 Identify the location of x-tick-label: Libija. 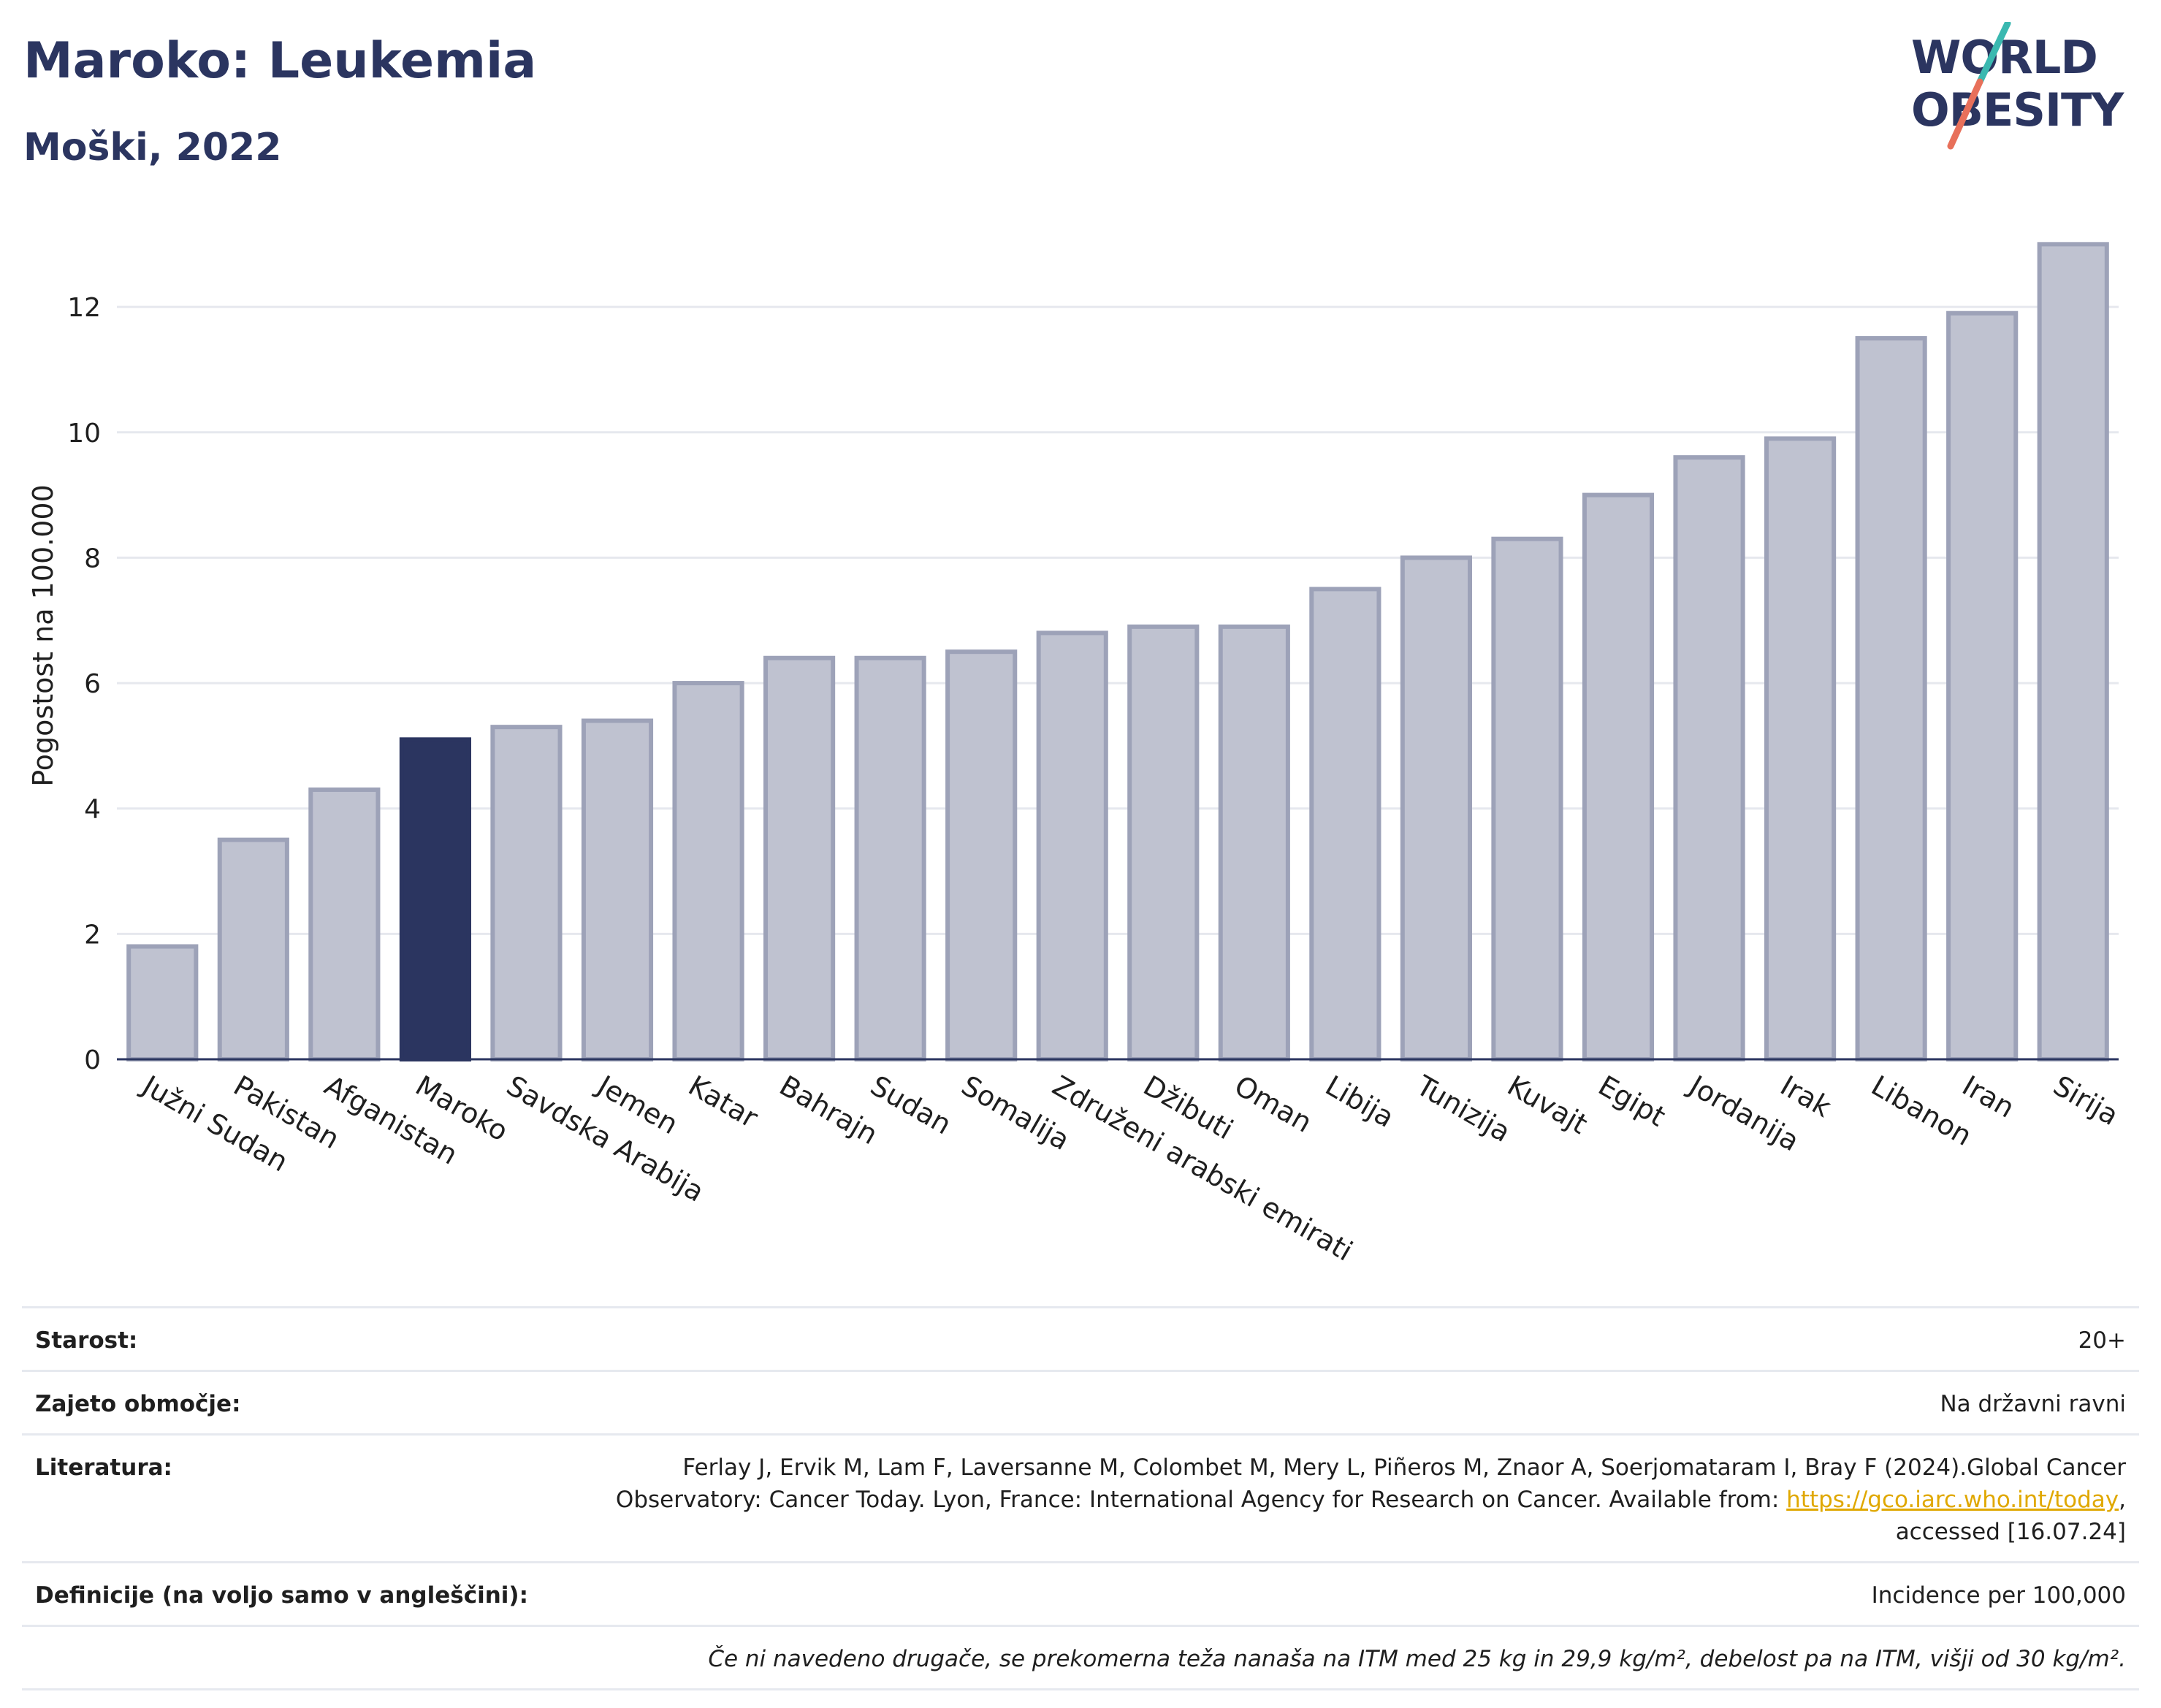
(1360, 1102).